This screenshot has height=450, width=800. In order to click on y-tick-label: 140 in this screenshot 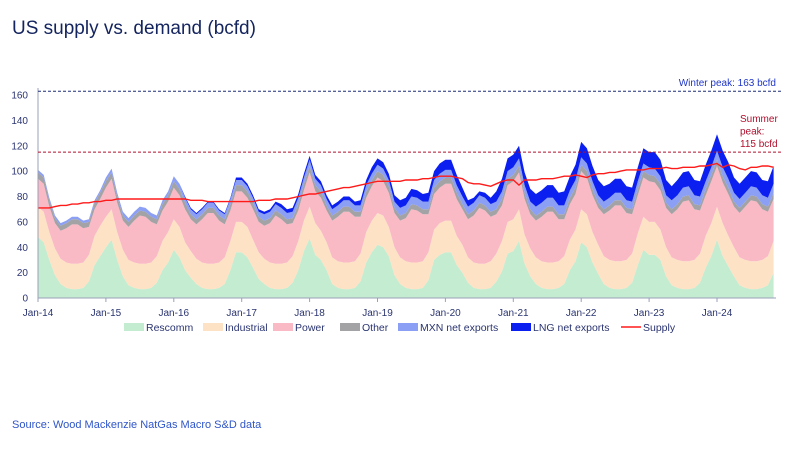, I will do `click(19, 121)`.